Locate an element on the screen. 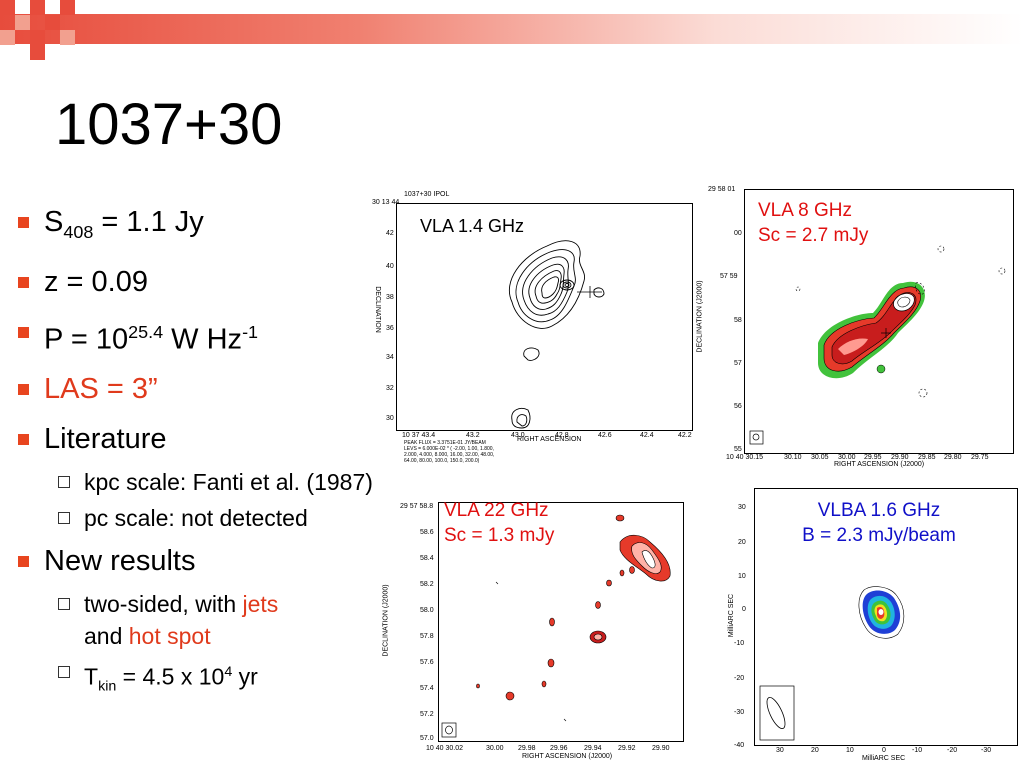 The width and height of the screenshot is (1023, 767). x-tick: 30.05 is located at coordinates (820, 457).